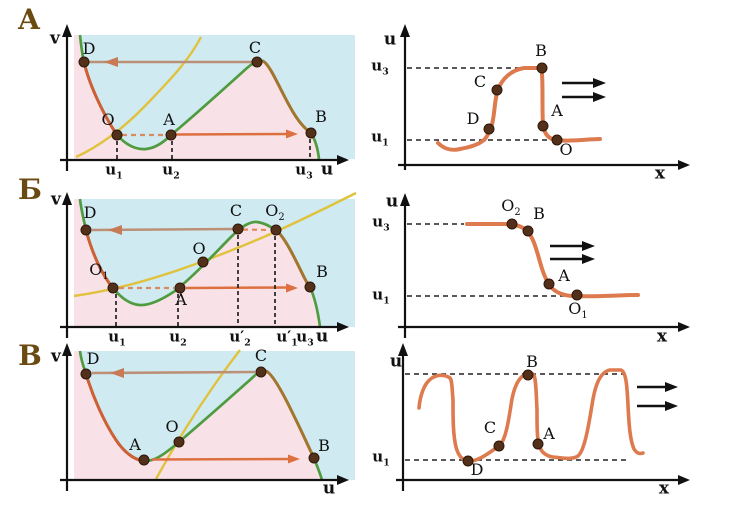  What do you see at coordinates (381, 458) in the screenshot?
I see `wave-V-level-u1: u1` at bounding box center [381, 458].